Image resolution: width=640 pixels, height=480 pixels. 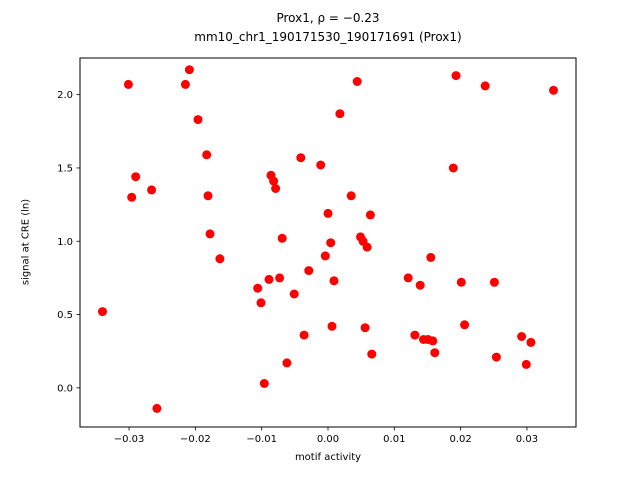 What do you see at coordinates (527, 439) in the screenshot?
I see `x-tick-label: 0.03` at bounding box center [527, 439].